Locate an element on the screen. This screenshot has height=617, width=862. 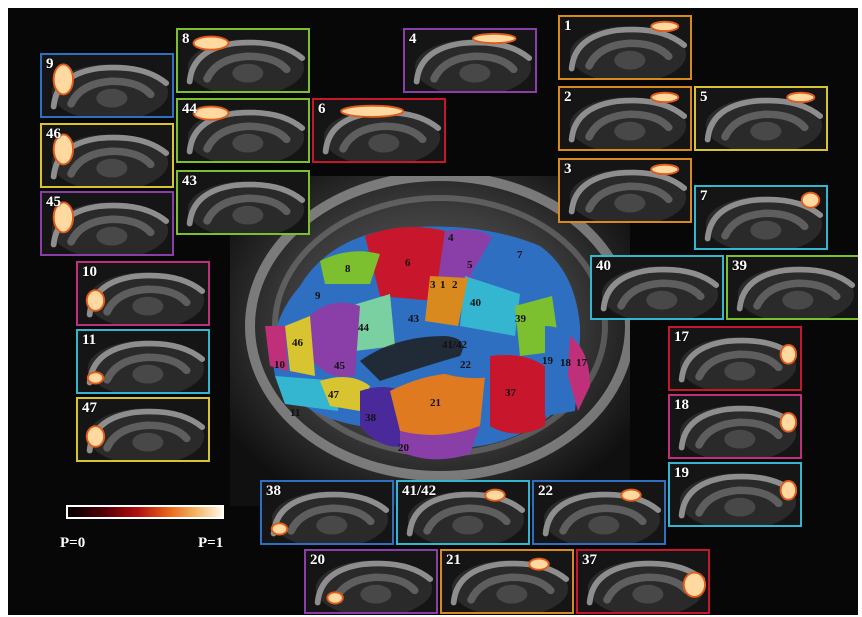
brain-label: 7 is located at coordinates (520, 255).